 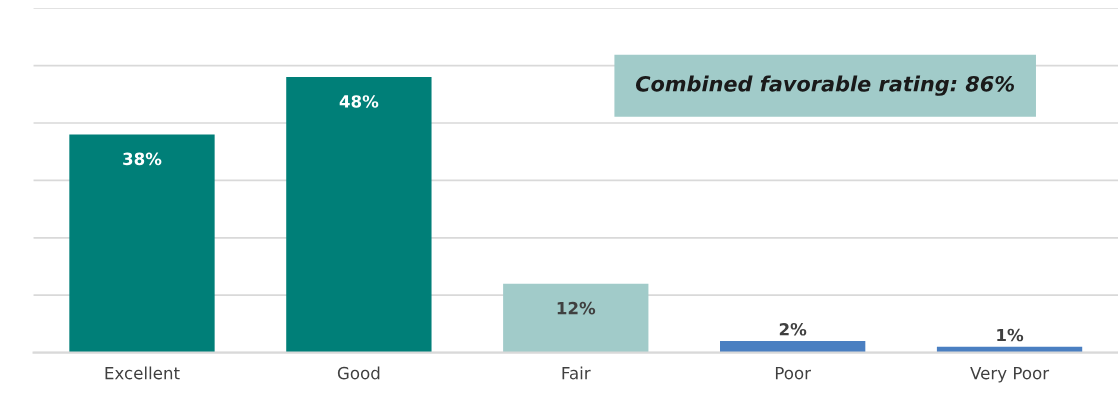 I want to click on data-label: 1%, so click(x=1010, y=335).